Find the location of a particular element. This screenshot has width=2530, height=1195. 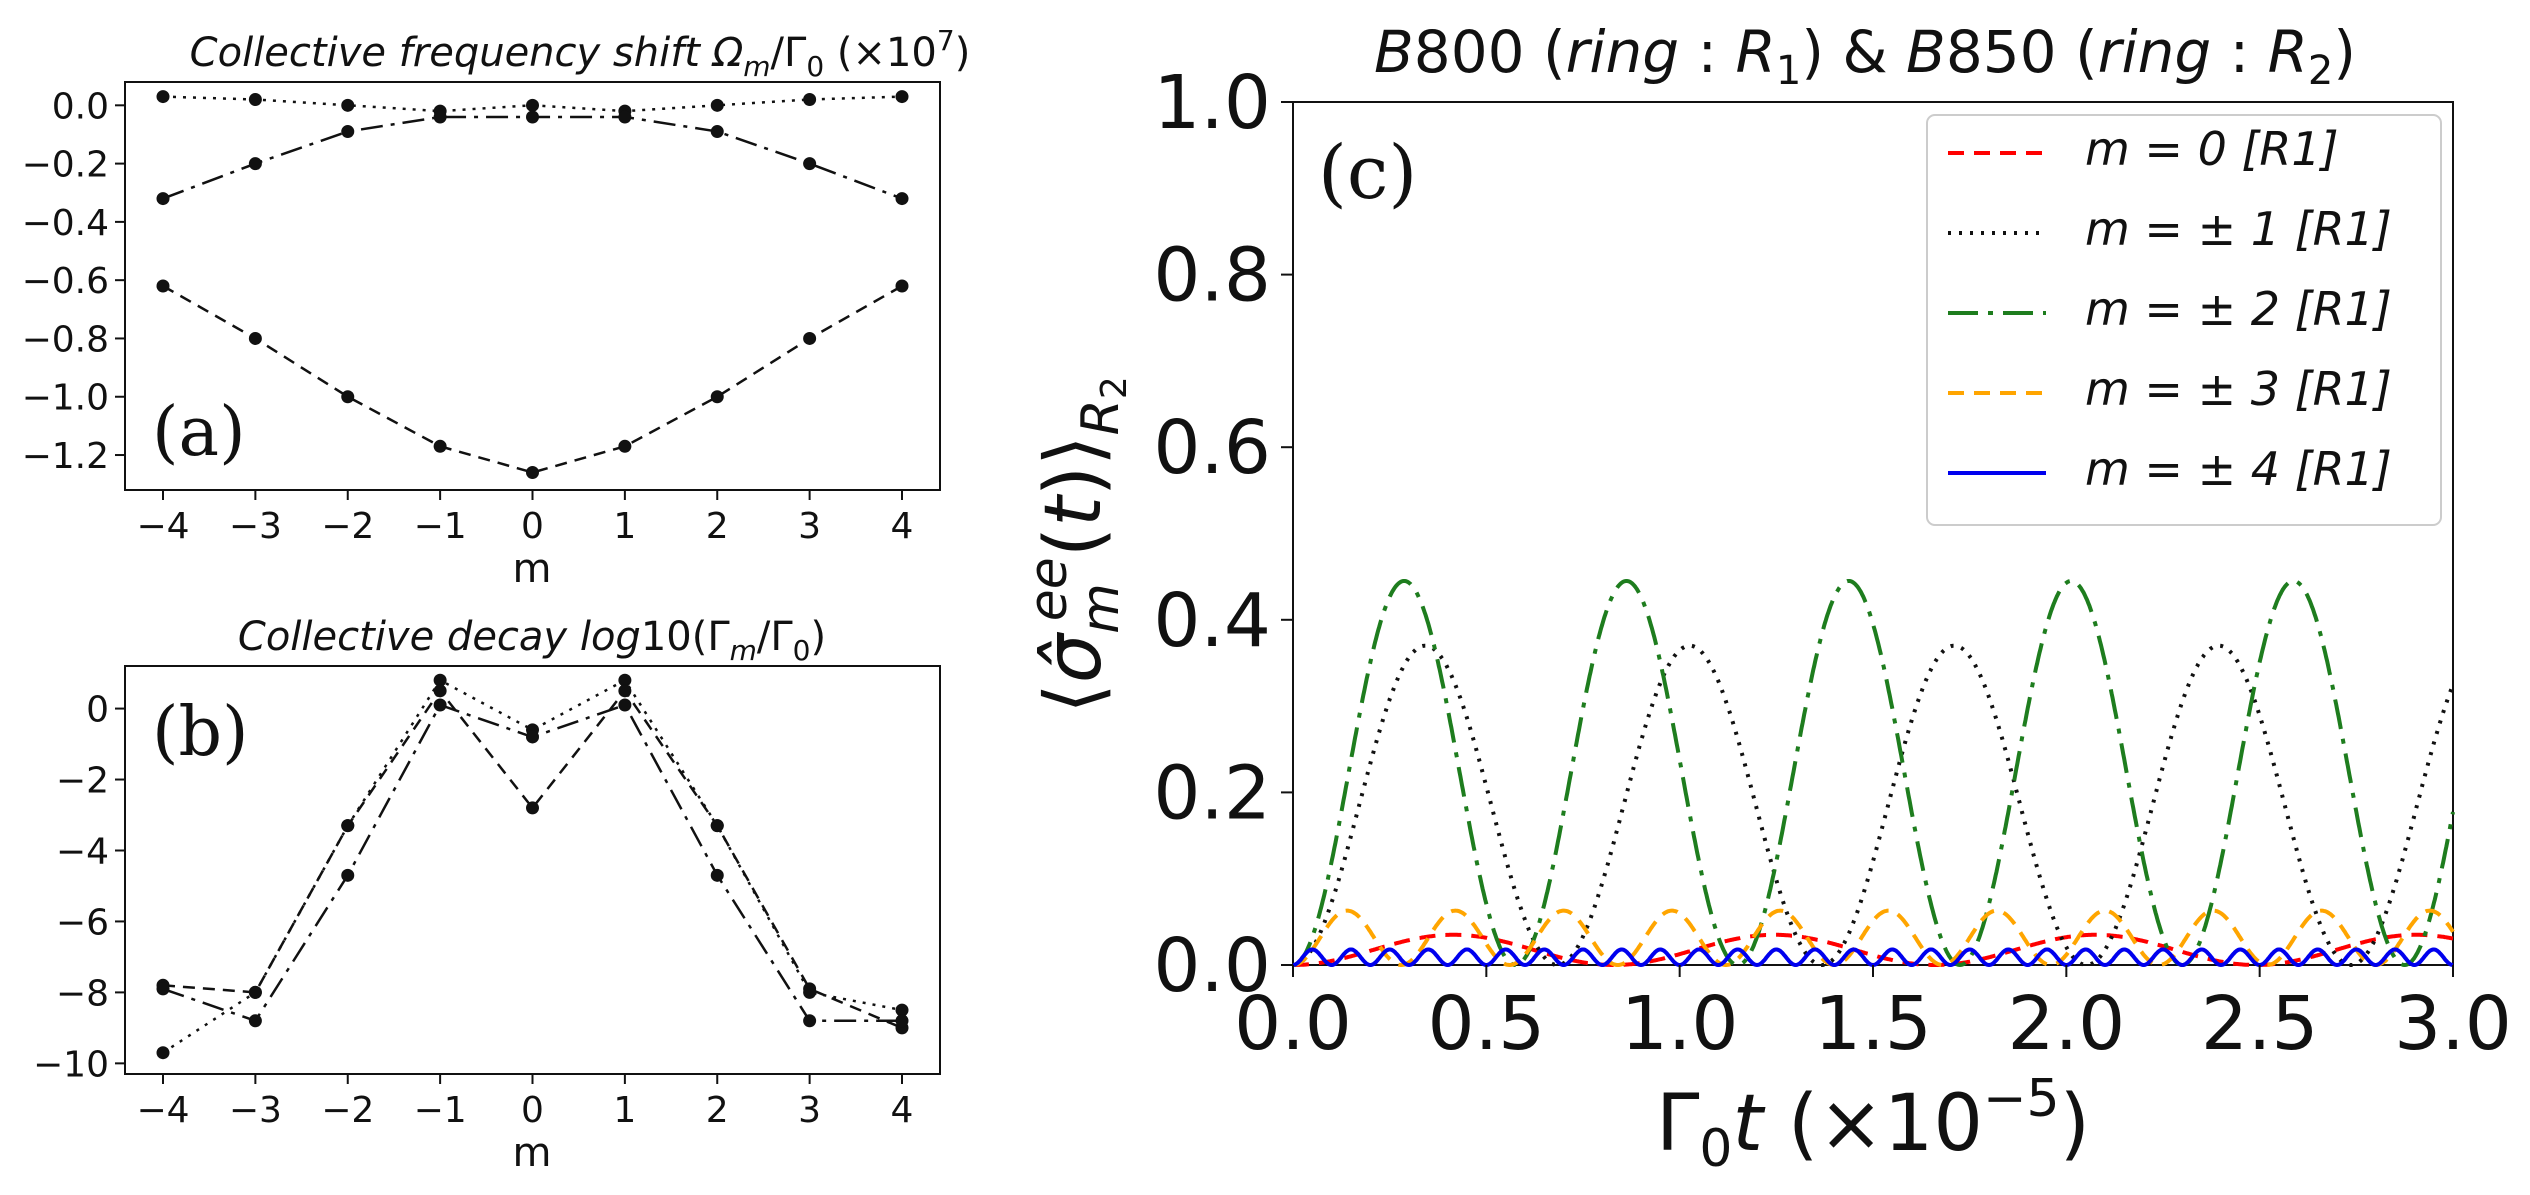

panel-b-x-axis: −4 −3 −2 −1 0 1 2 3 4 is located at coordinates (524, 1102).